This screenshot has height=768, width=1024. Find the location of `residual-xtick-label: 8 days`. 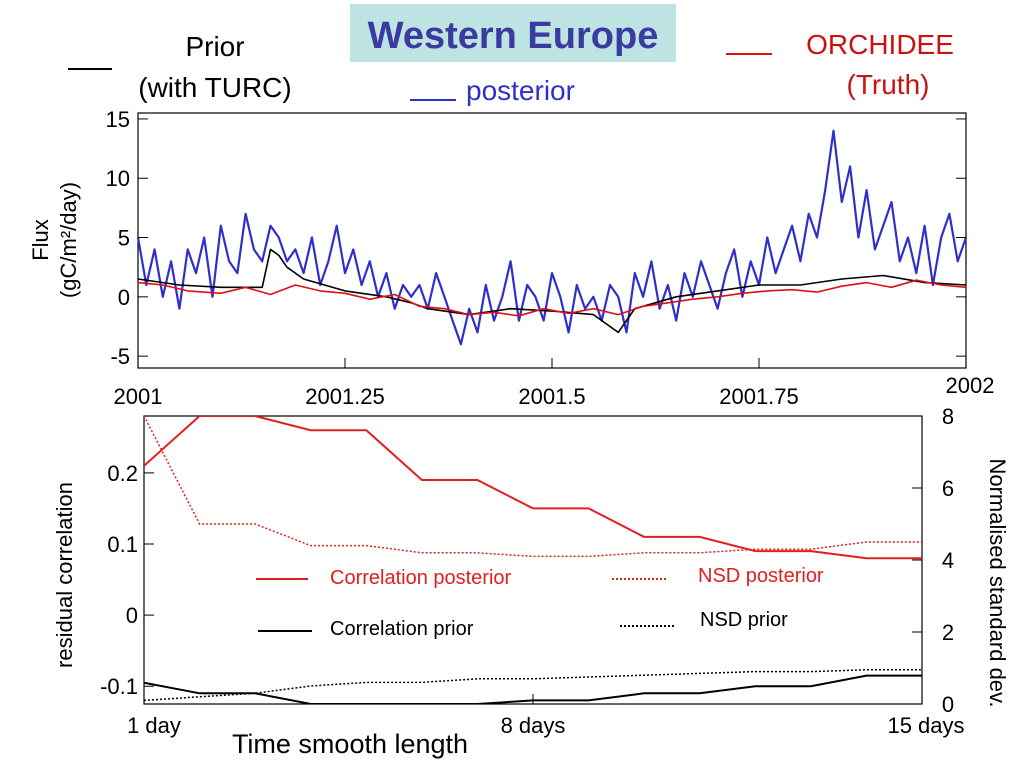

residual-xtick-label: 8 days is located at coordinates (533, 725).